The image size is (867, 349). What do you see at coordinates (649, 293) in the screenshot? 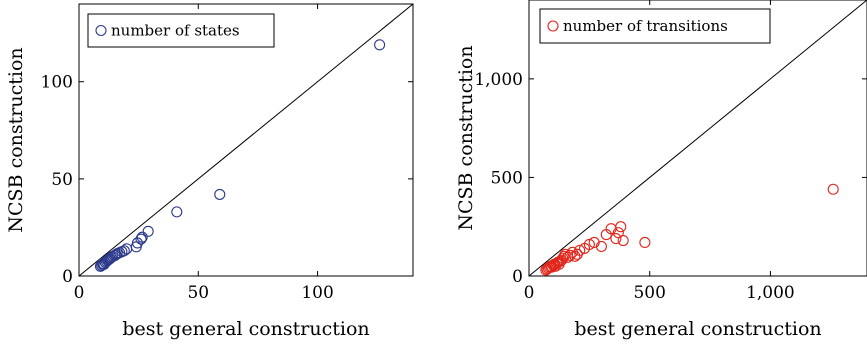
I see `x-tick-label: 500` at bounding box center [649, 293].